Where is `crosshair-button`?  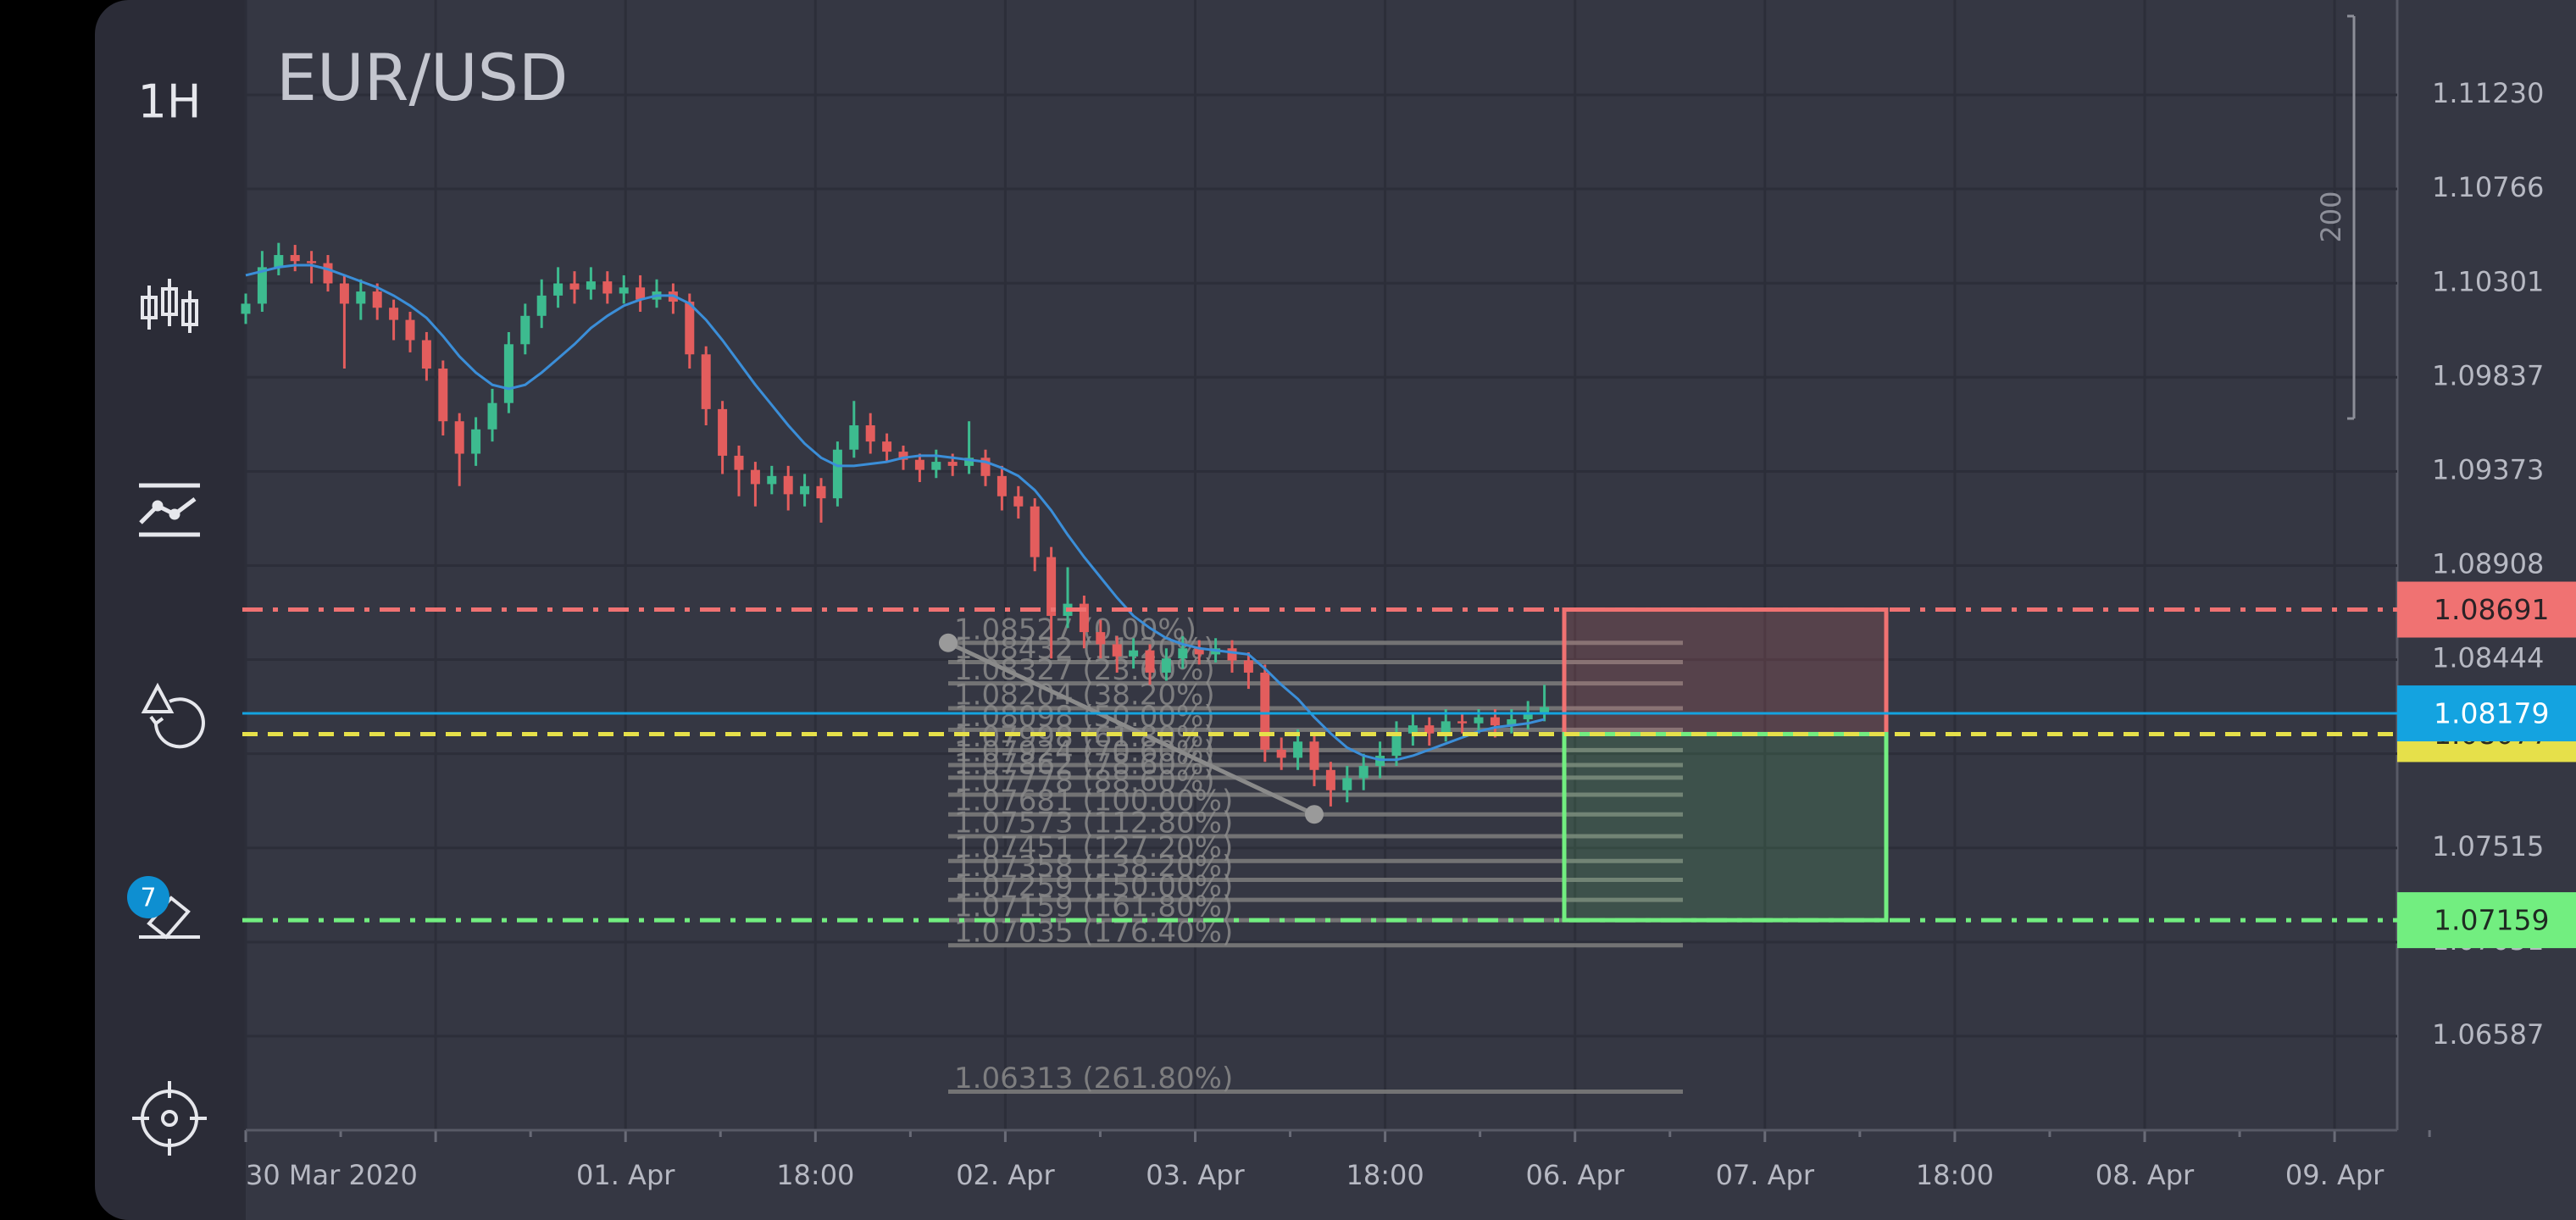 crosshair-button is located at coordinates (169, 1118).